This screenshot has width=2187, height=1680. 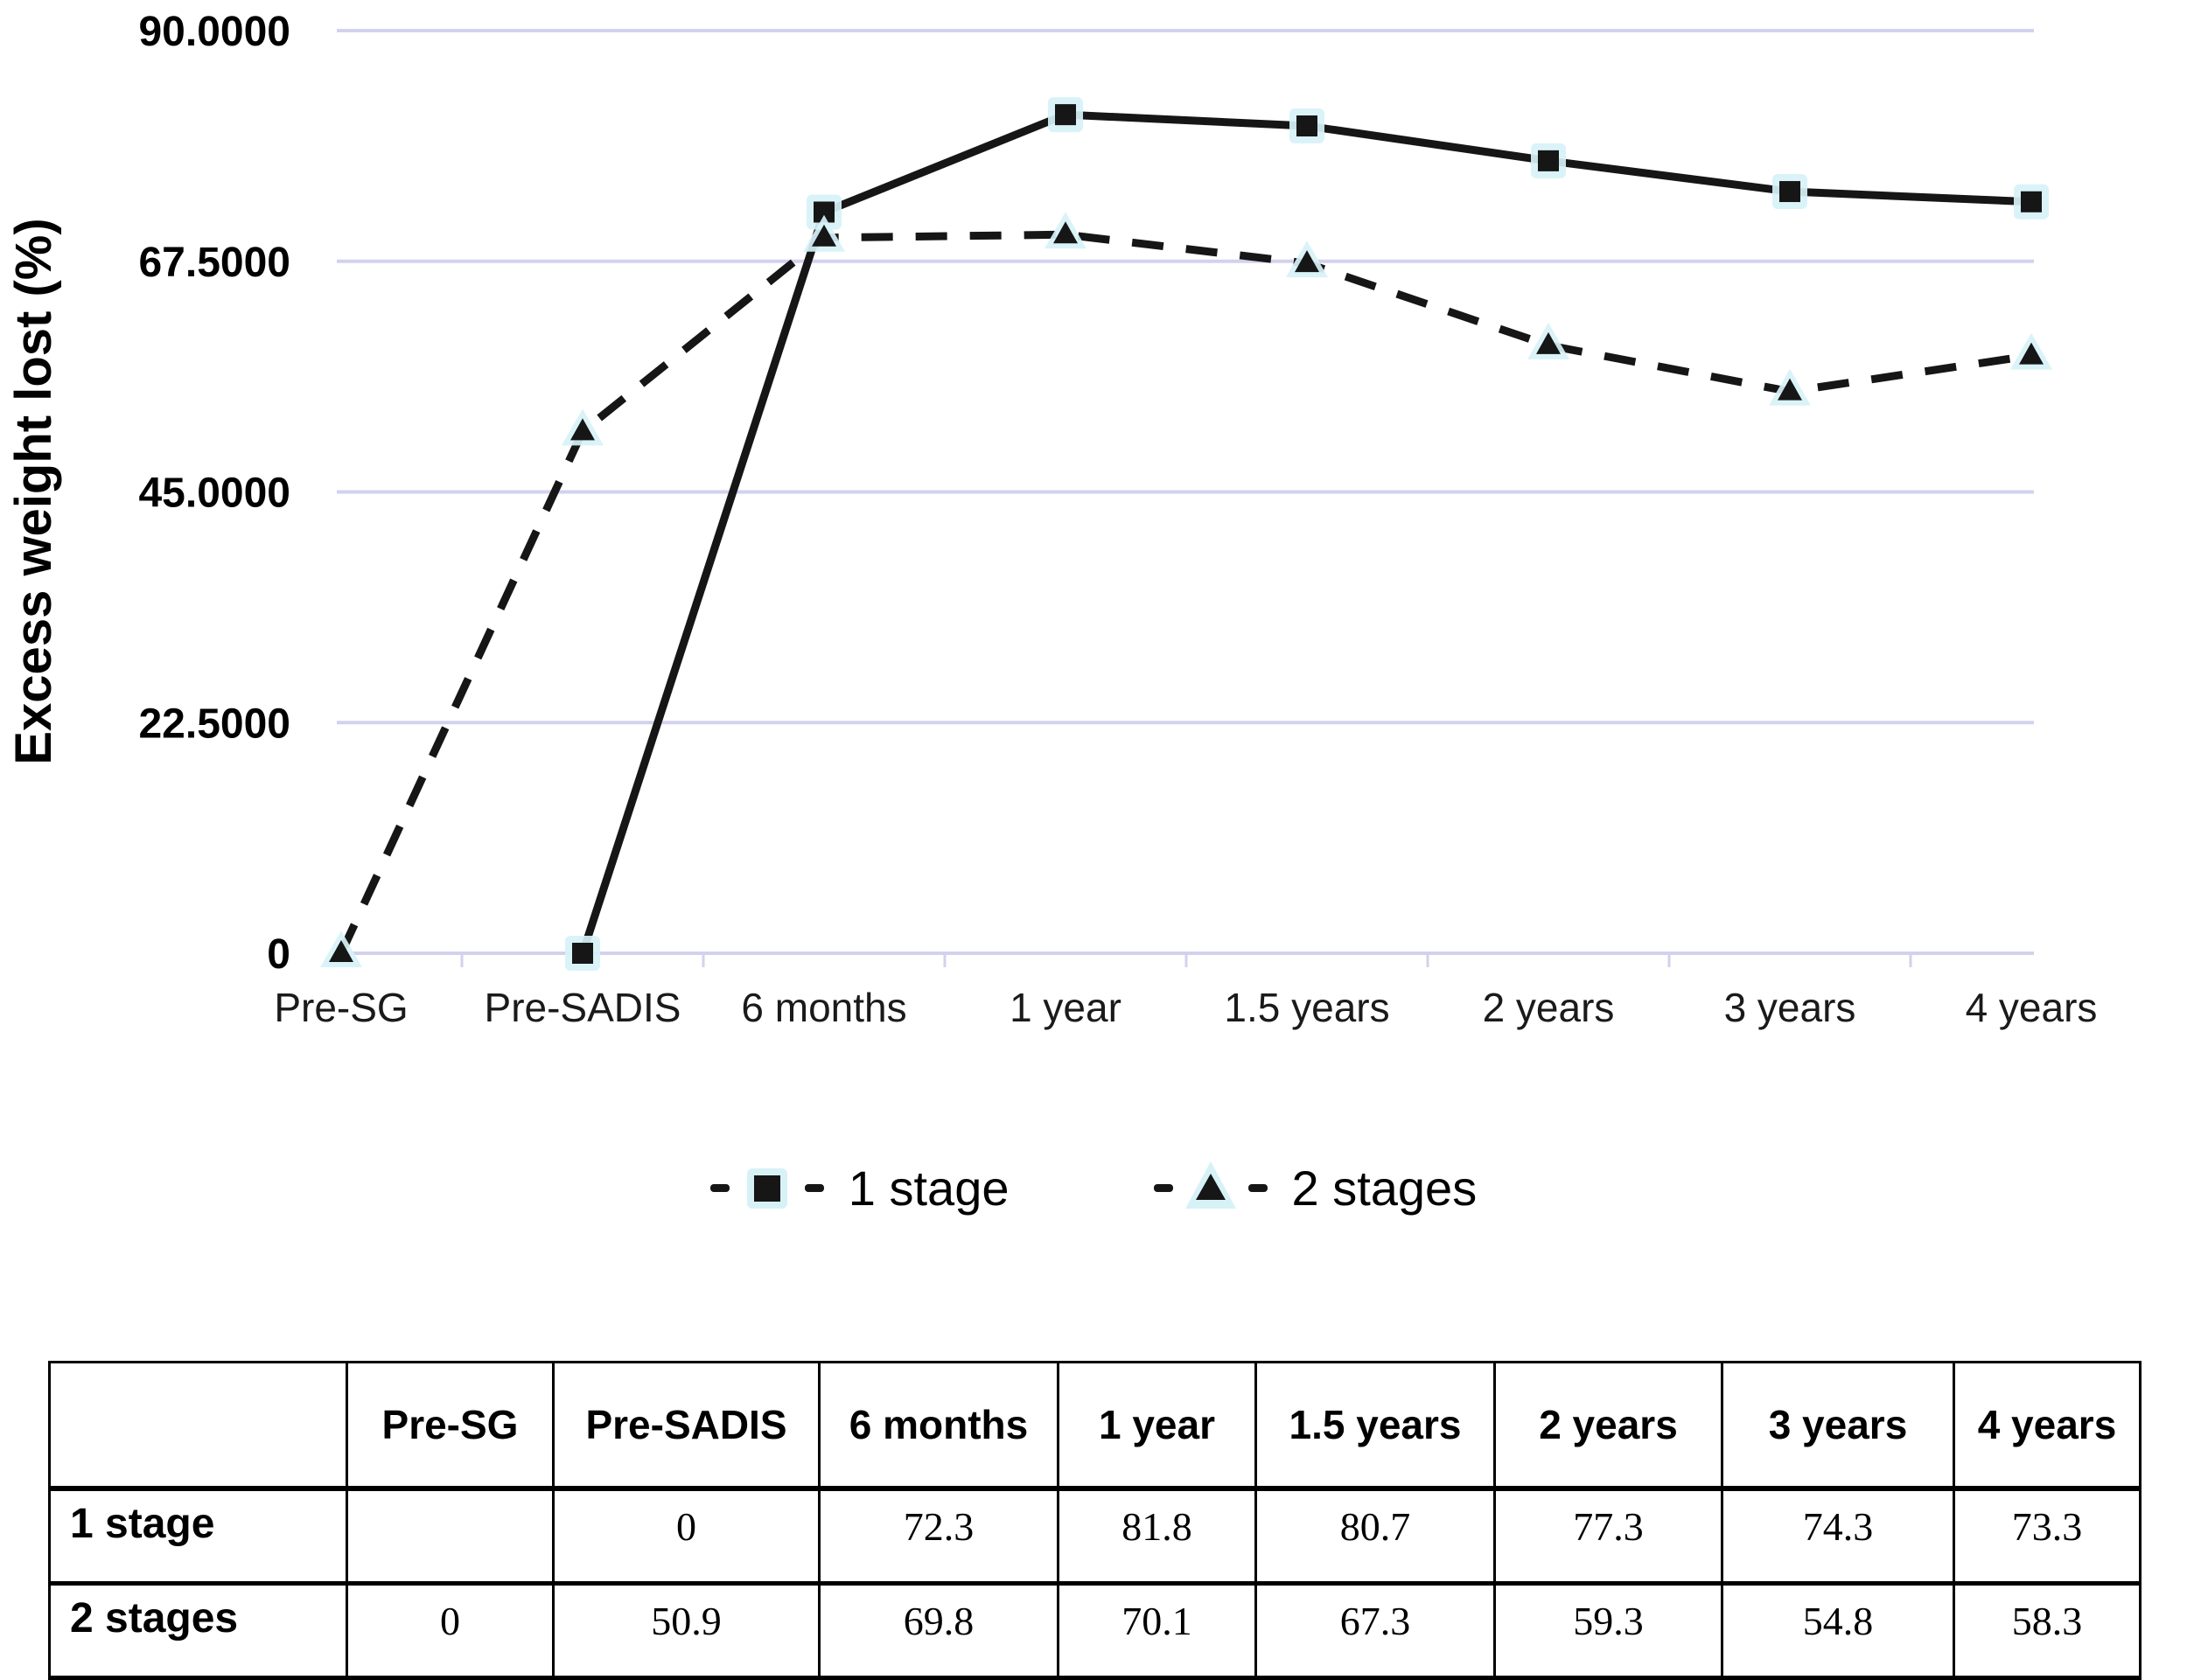 What do you see at coordinates (938, 1630) in the screenshot?
I see `table-data-cell: 69.8` at bounding box center [938, 1630].